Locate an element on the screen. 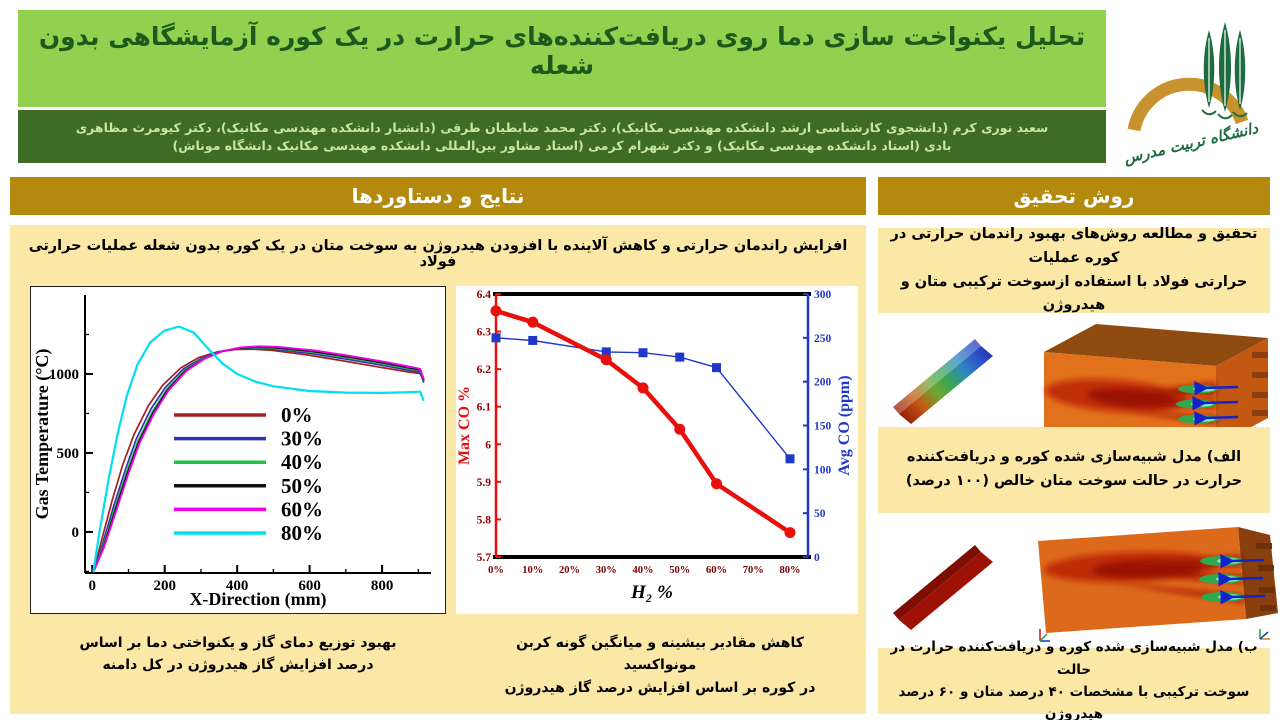 The width and height of the screenshot is (1280, 720). svg-text: 5.8 is located at coordinates (484, 520).